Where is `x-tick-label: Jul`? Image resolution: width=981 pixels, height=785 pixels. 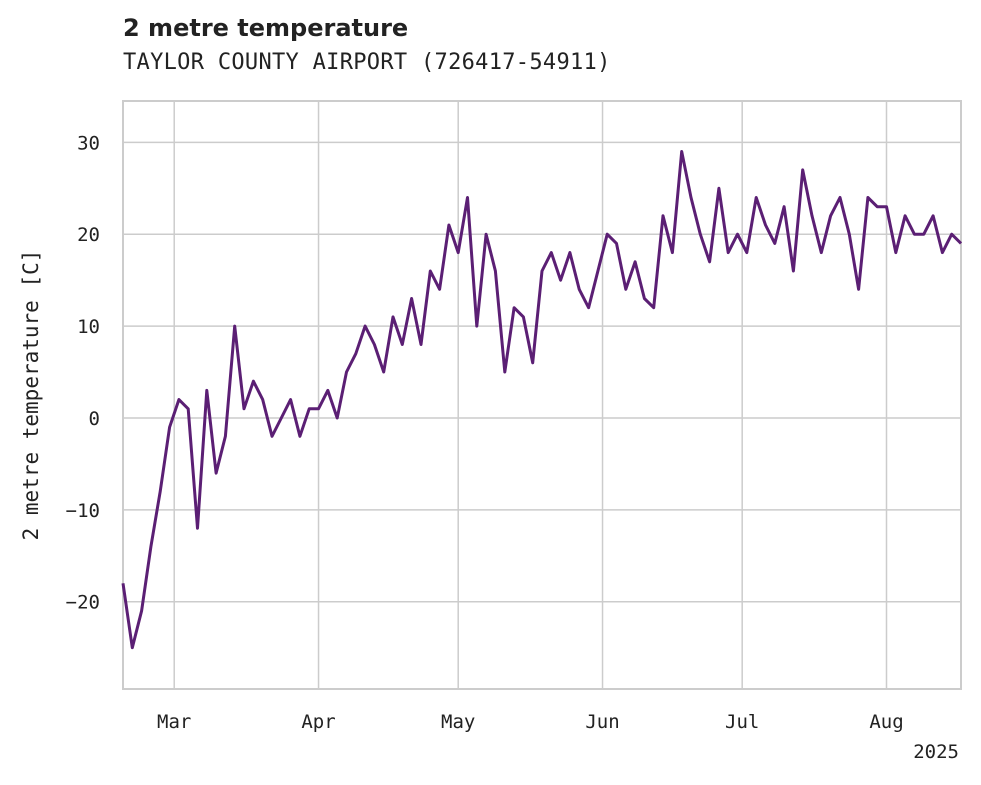
x-tick-label: Jul is located at coordinates (742, 722).